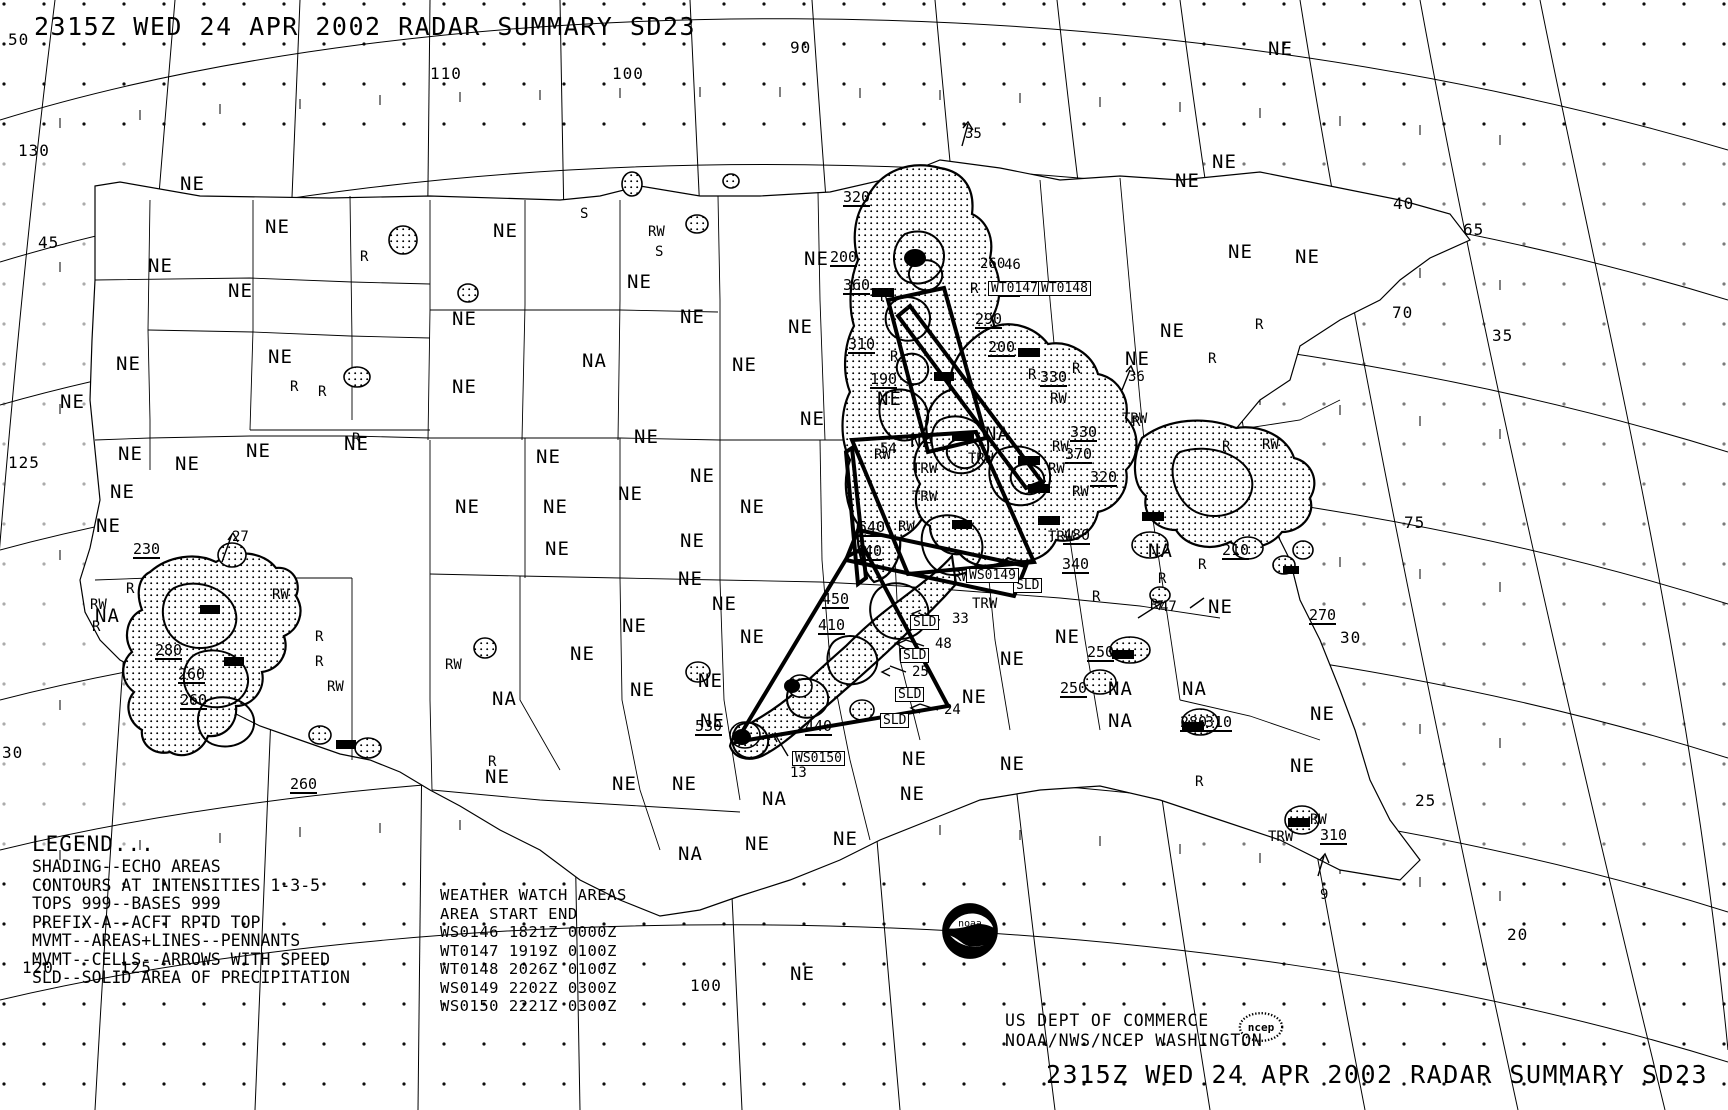 The image size is (1728, 1110). What do you see at coordinates (872, 527) in the screenshot?
I see `echo-top-label: 540` at bounding box center [872, 527].